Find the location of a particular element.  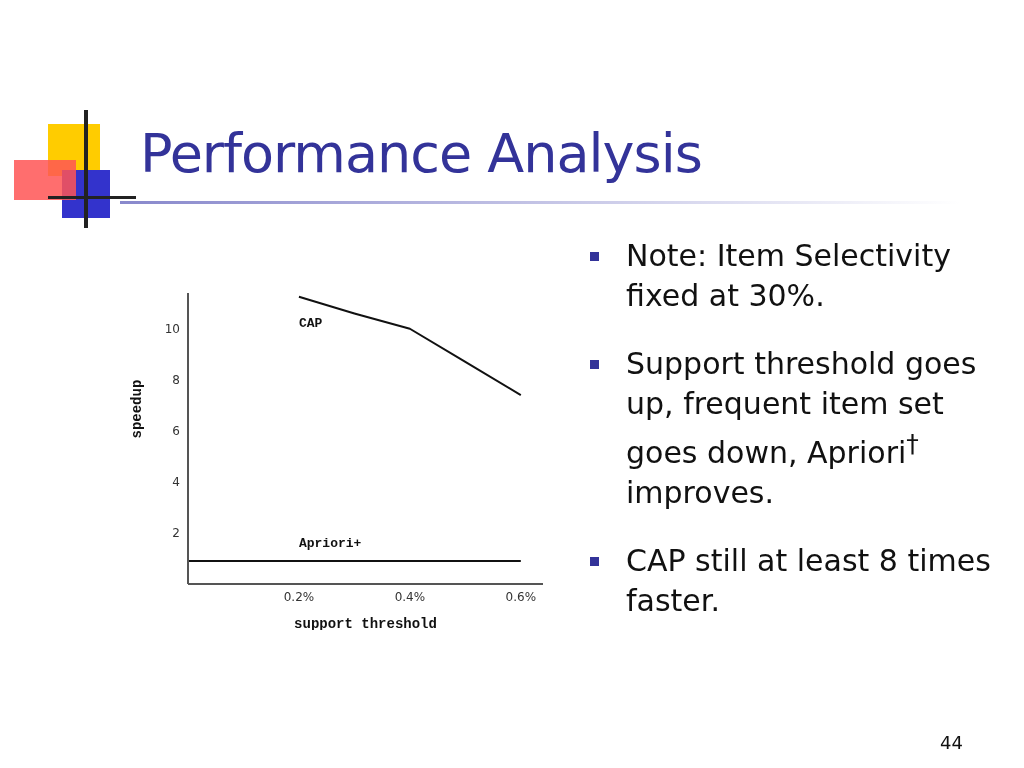

x-tick-label: 0.2% is located at coordinates (299, 596).